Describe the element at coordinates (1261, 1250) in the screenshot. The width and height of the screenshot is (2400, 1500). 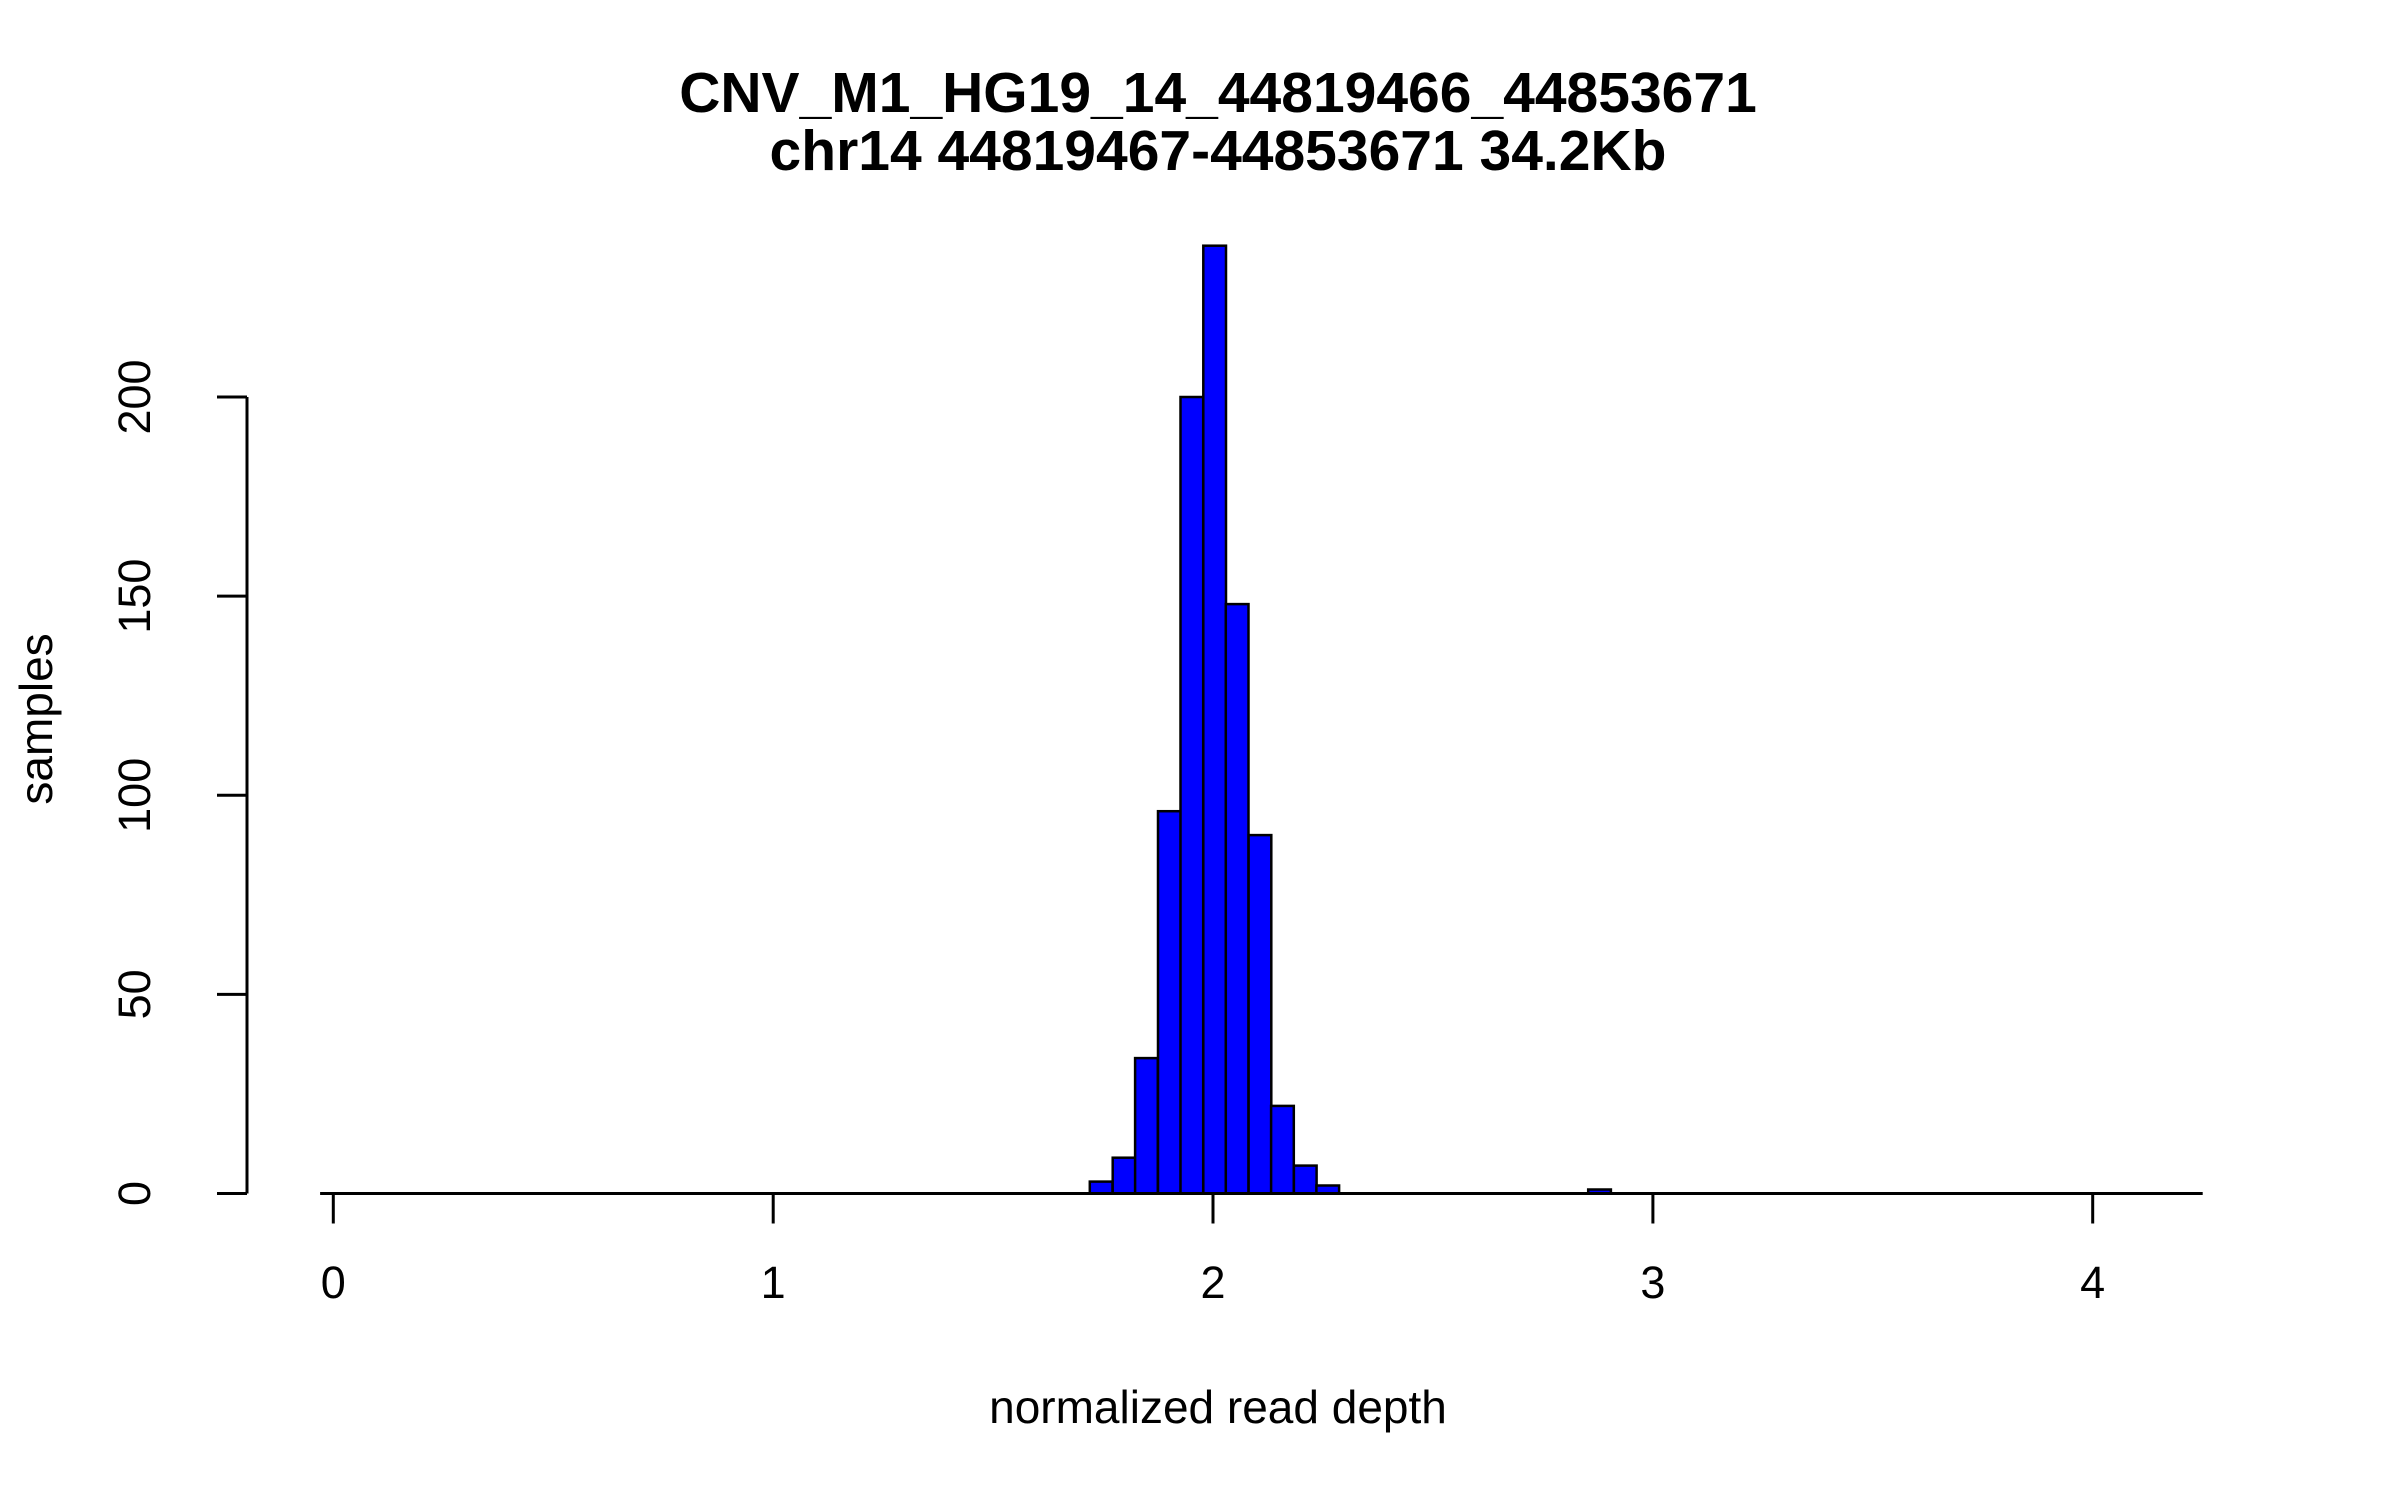
I see `x-axis: 0 1 2 3 4` at that location.